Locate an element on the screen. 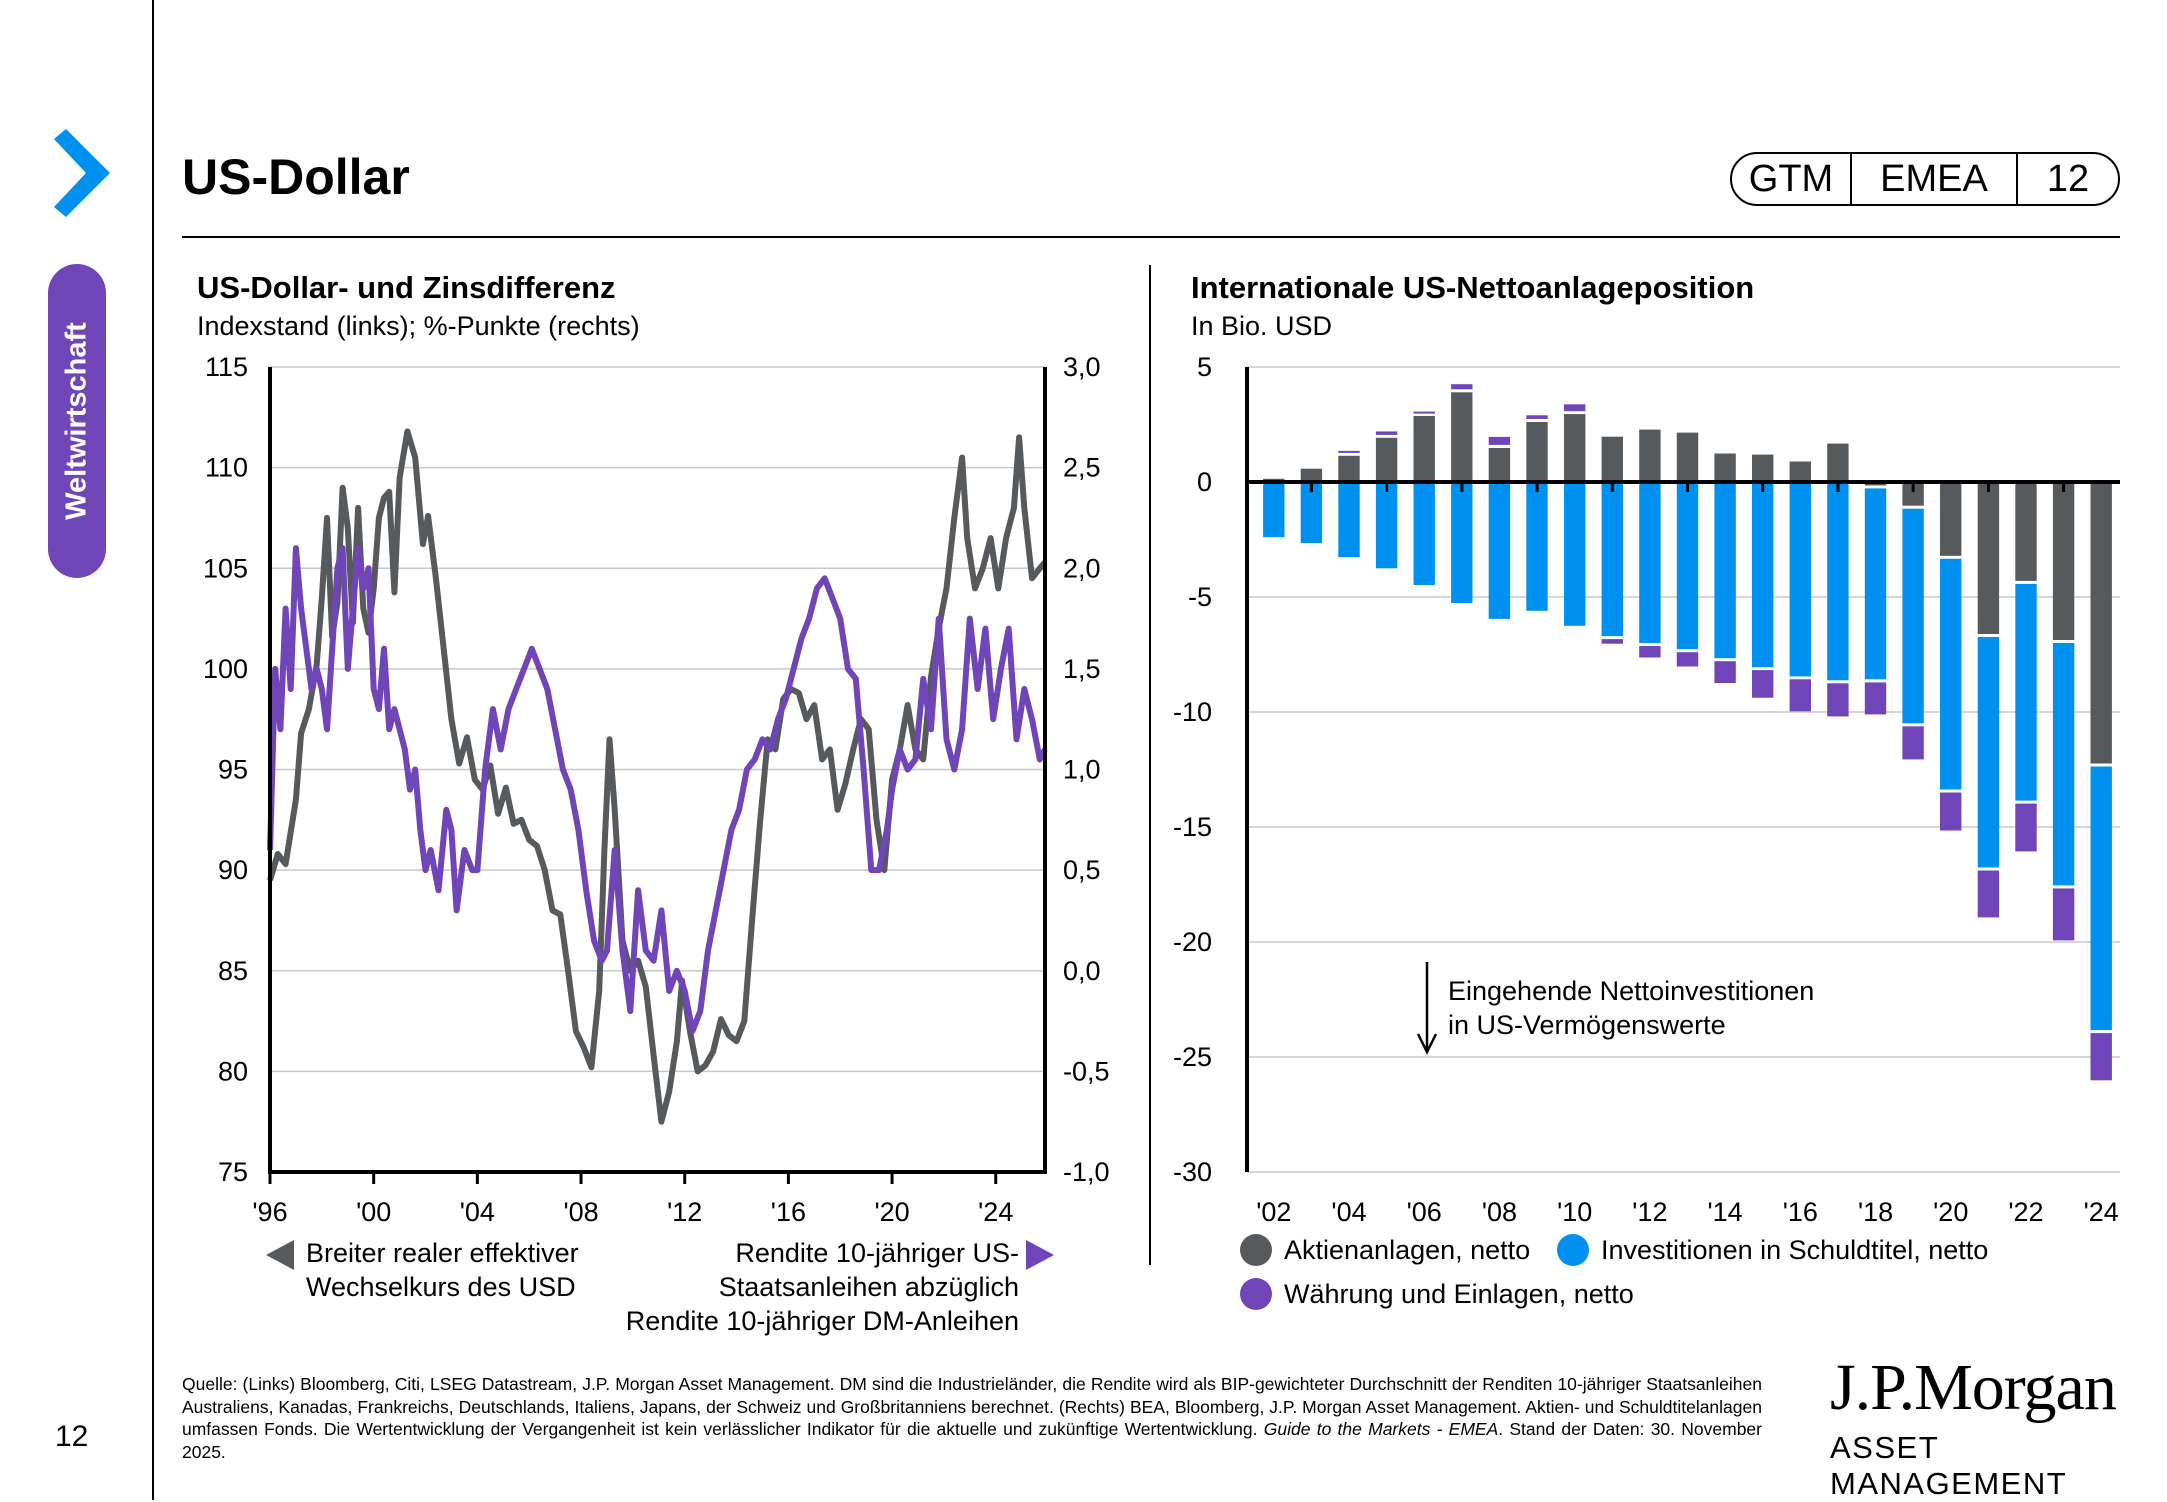  x-tick-label: '16 is located at coordinates (788, 1212).